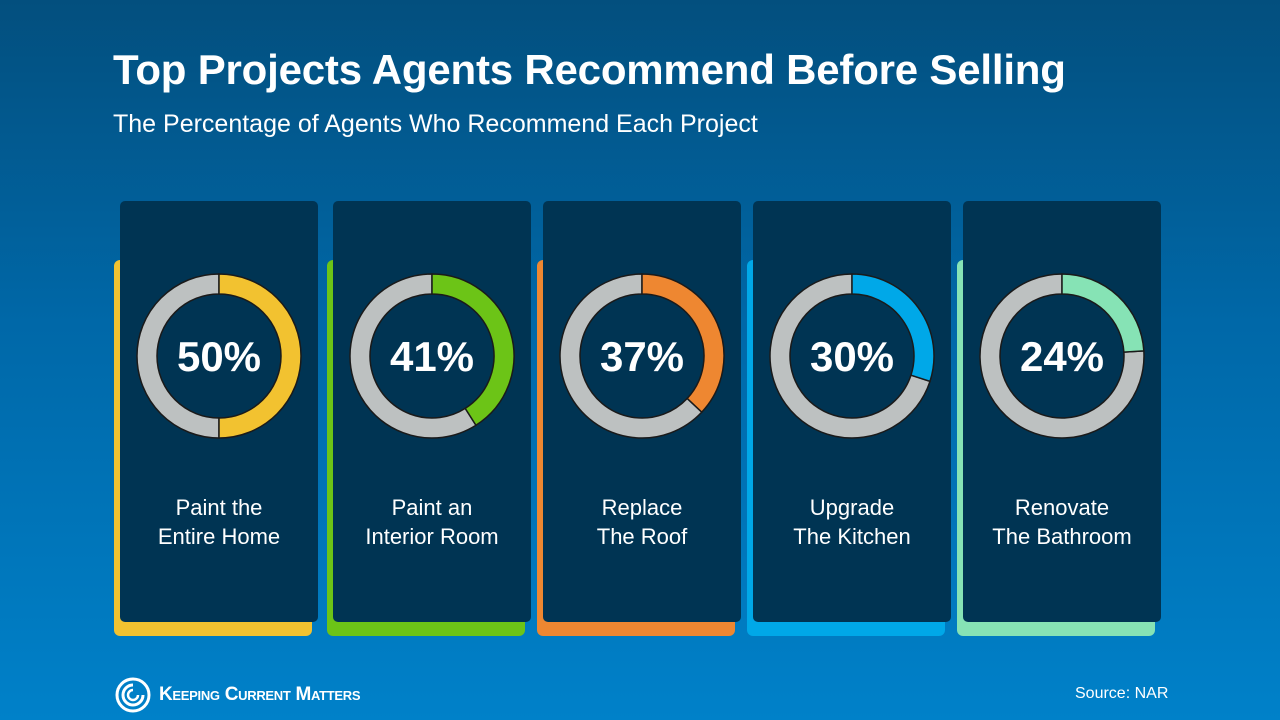  What do you see at coordinates (432, 522) in the screenshot?
I see `project-label: Paint an Interior Room` at bounding box center [432, 522].